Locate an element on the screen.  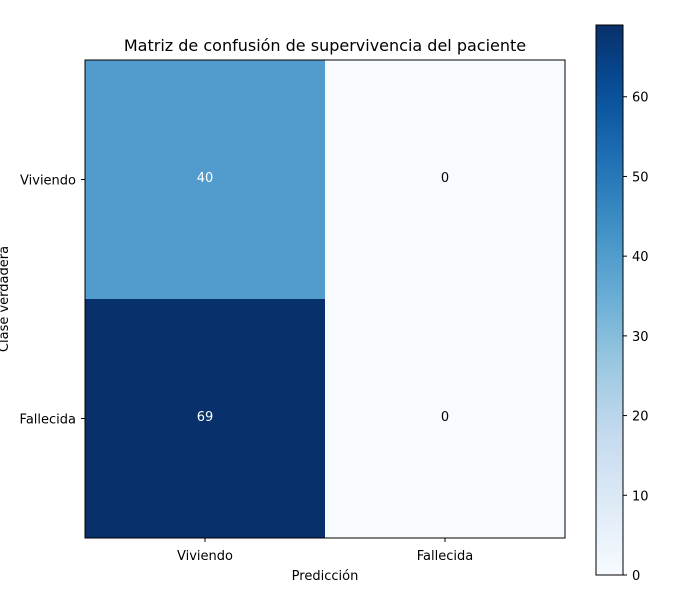
cell-value-label: 40 is located at coordinates (205, 178).